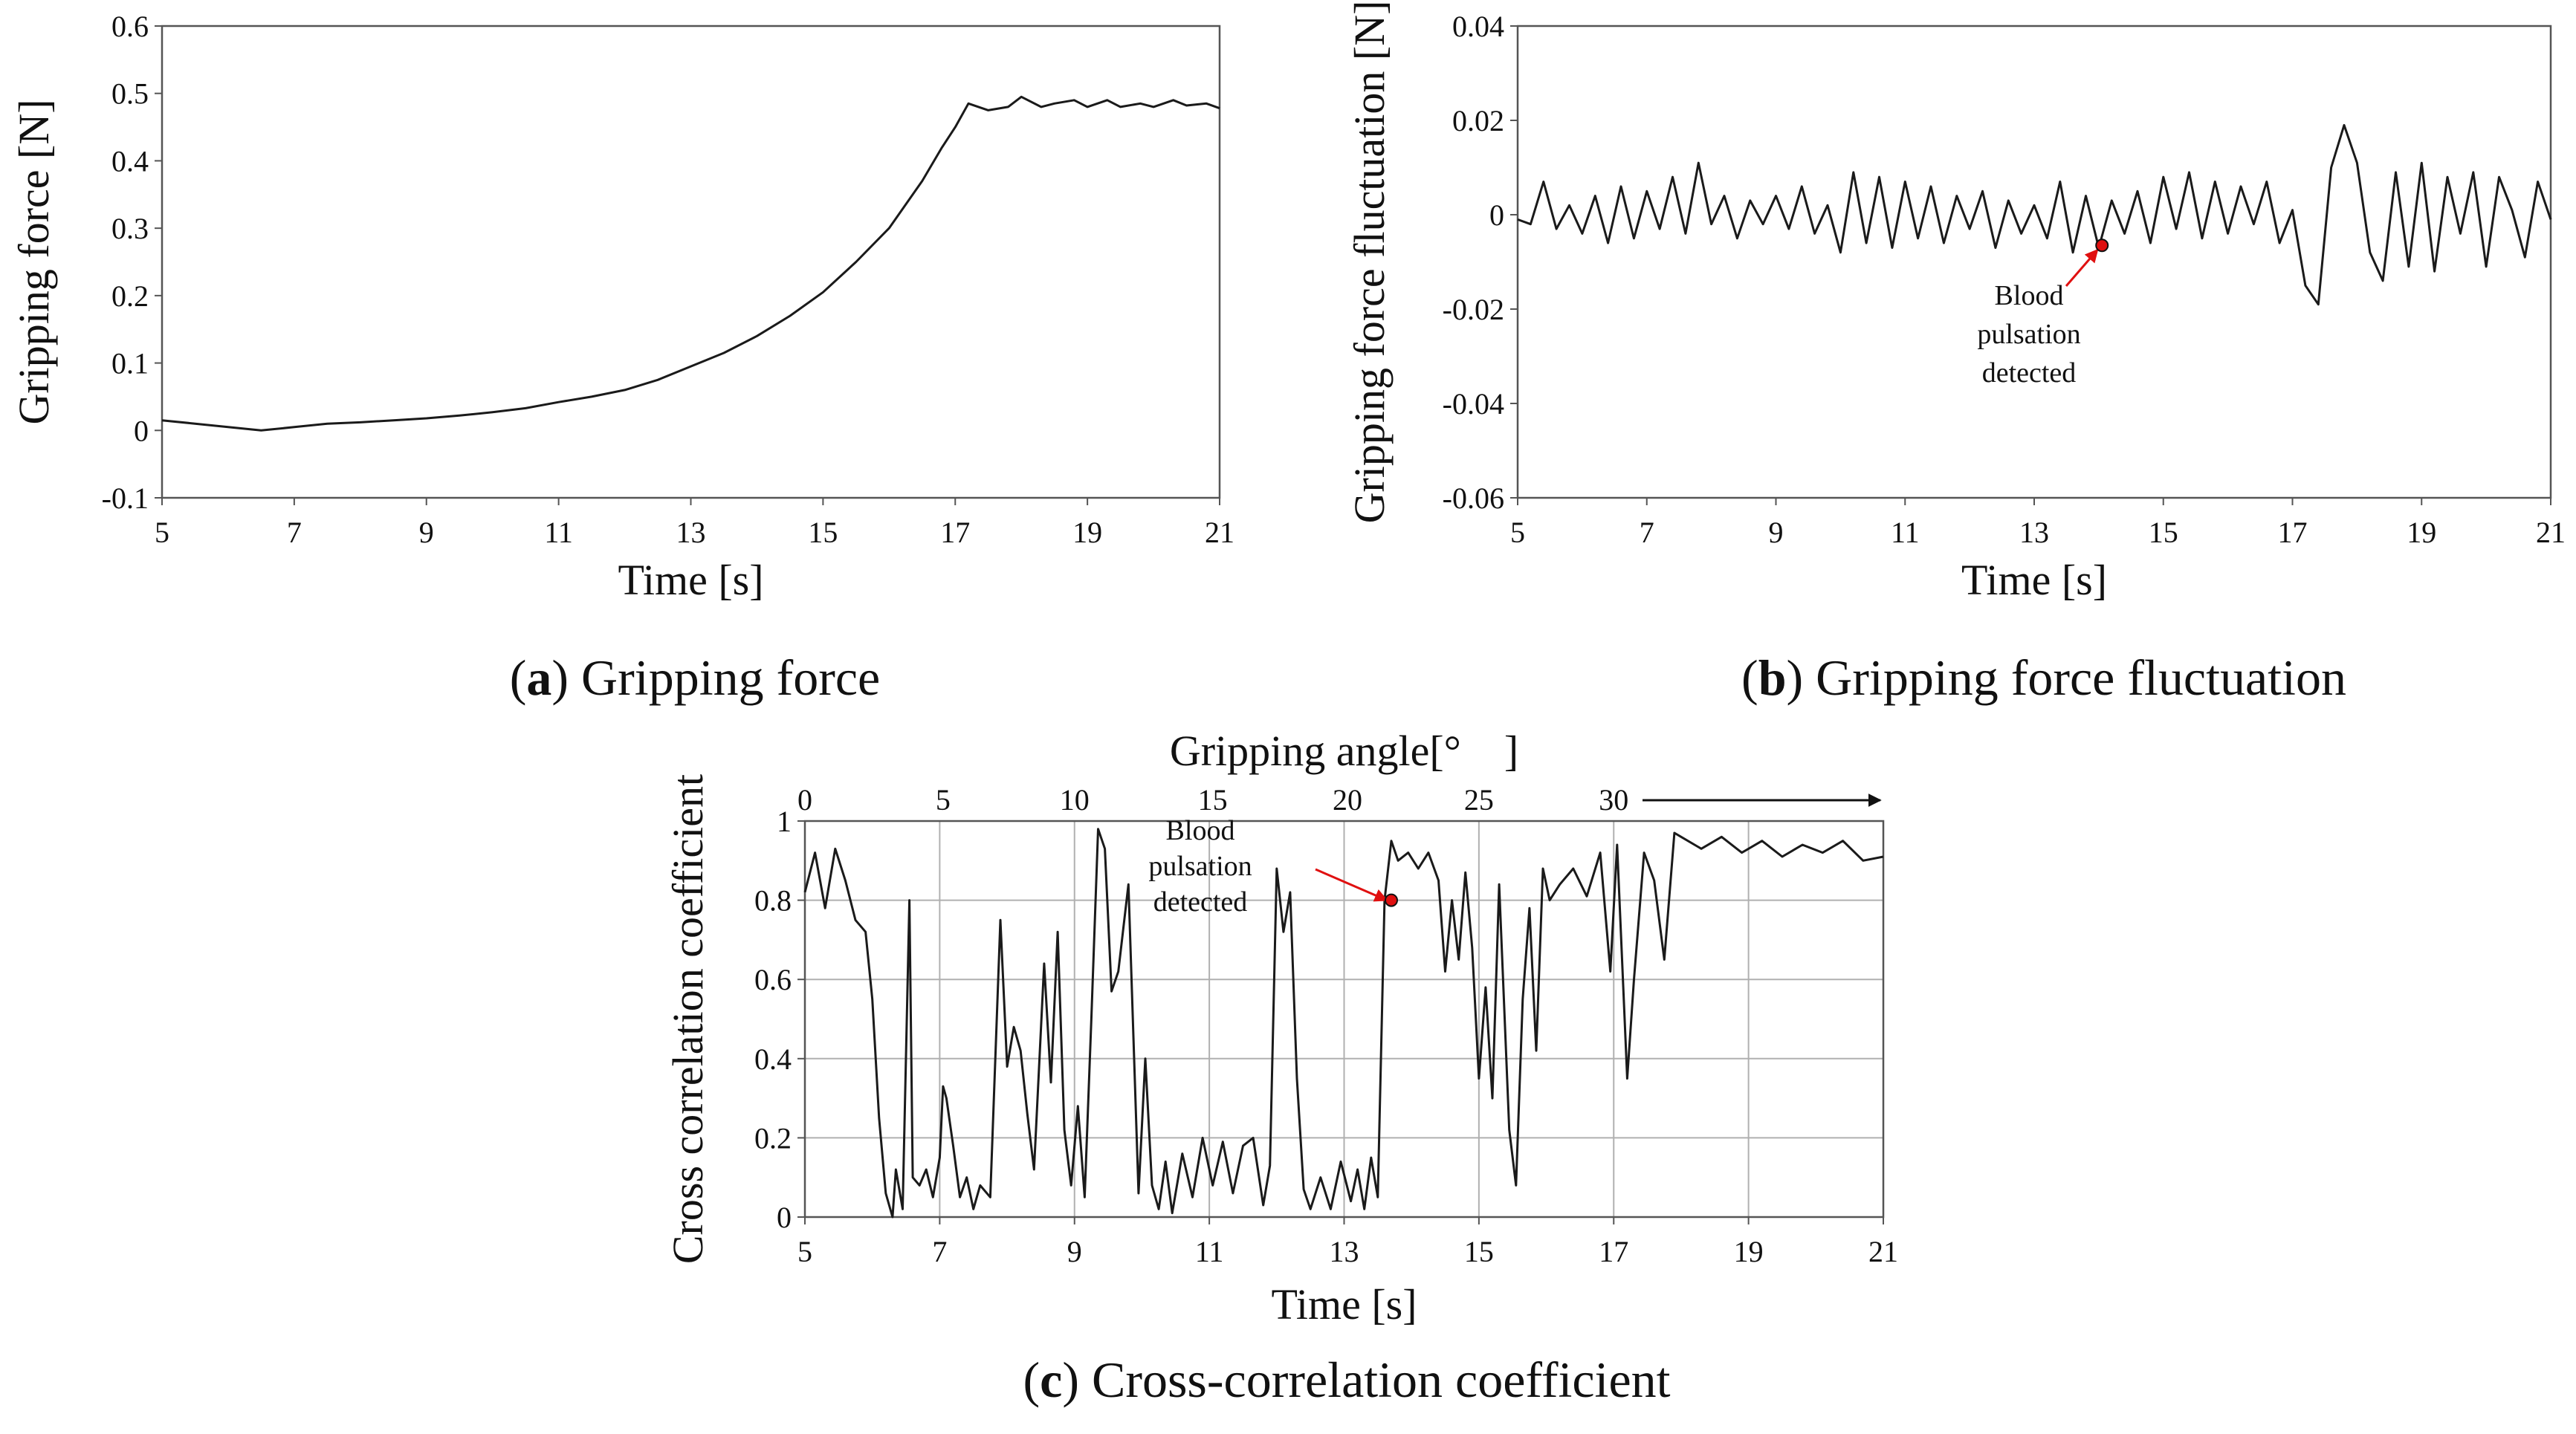  What do you see at coordinates (1479, 800) in the screenshot?
I see `x2-tick-label: 25` at bounding box center [1479, 800].